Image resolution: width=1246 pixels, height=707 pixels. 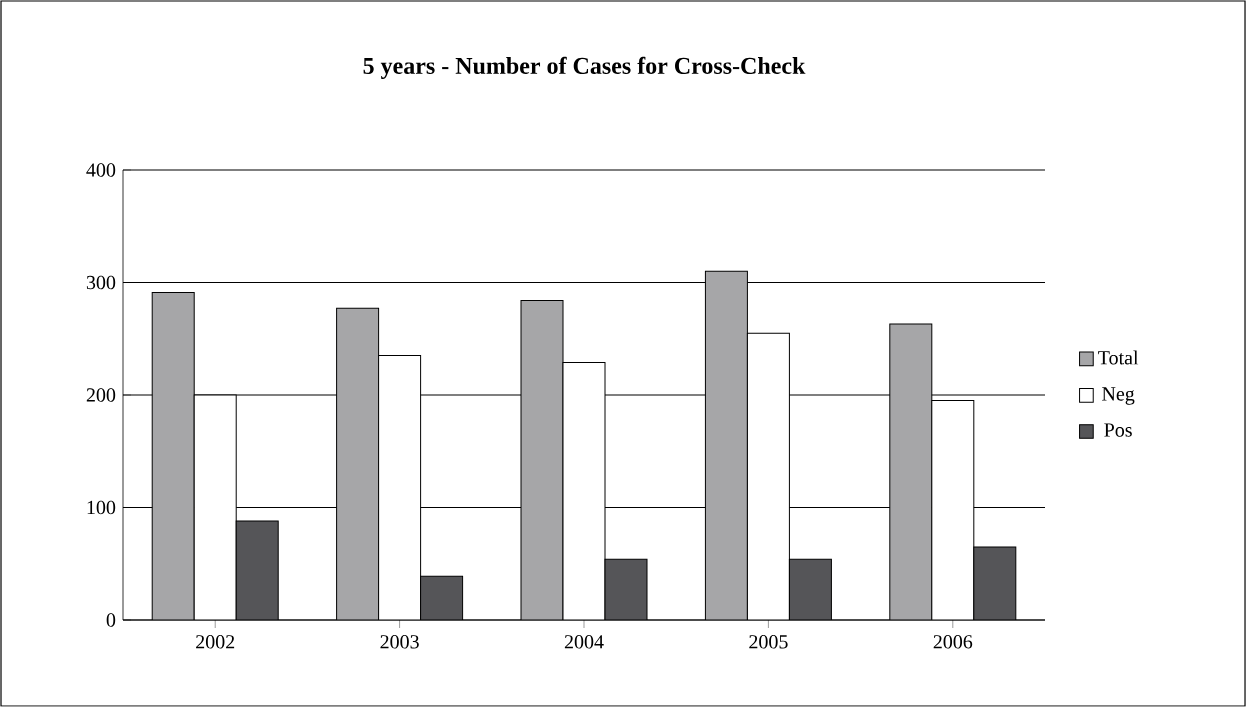 I want to click on x-tick-label: 2006, so click(x=953, y=642).